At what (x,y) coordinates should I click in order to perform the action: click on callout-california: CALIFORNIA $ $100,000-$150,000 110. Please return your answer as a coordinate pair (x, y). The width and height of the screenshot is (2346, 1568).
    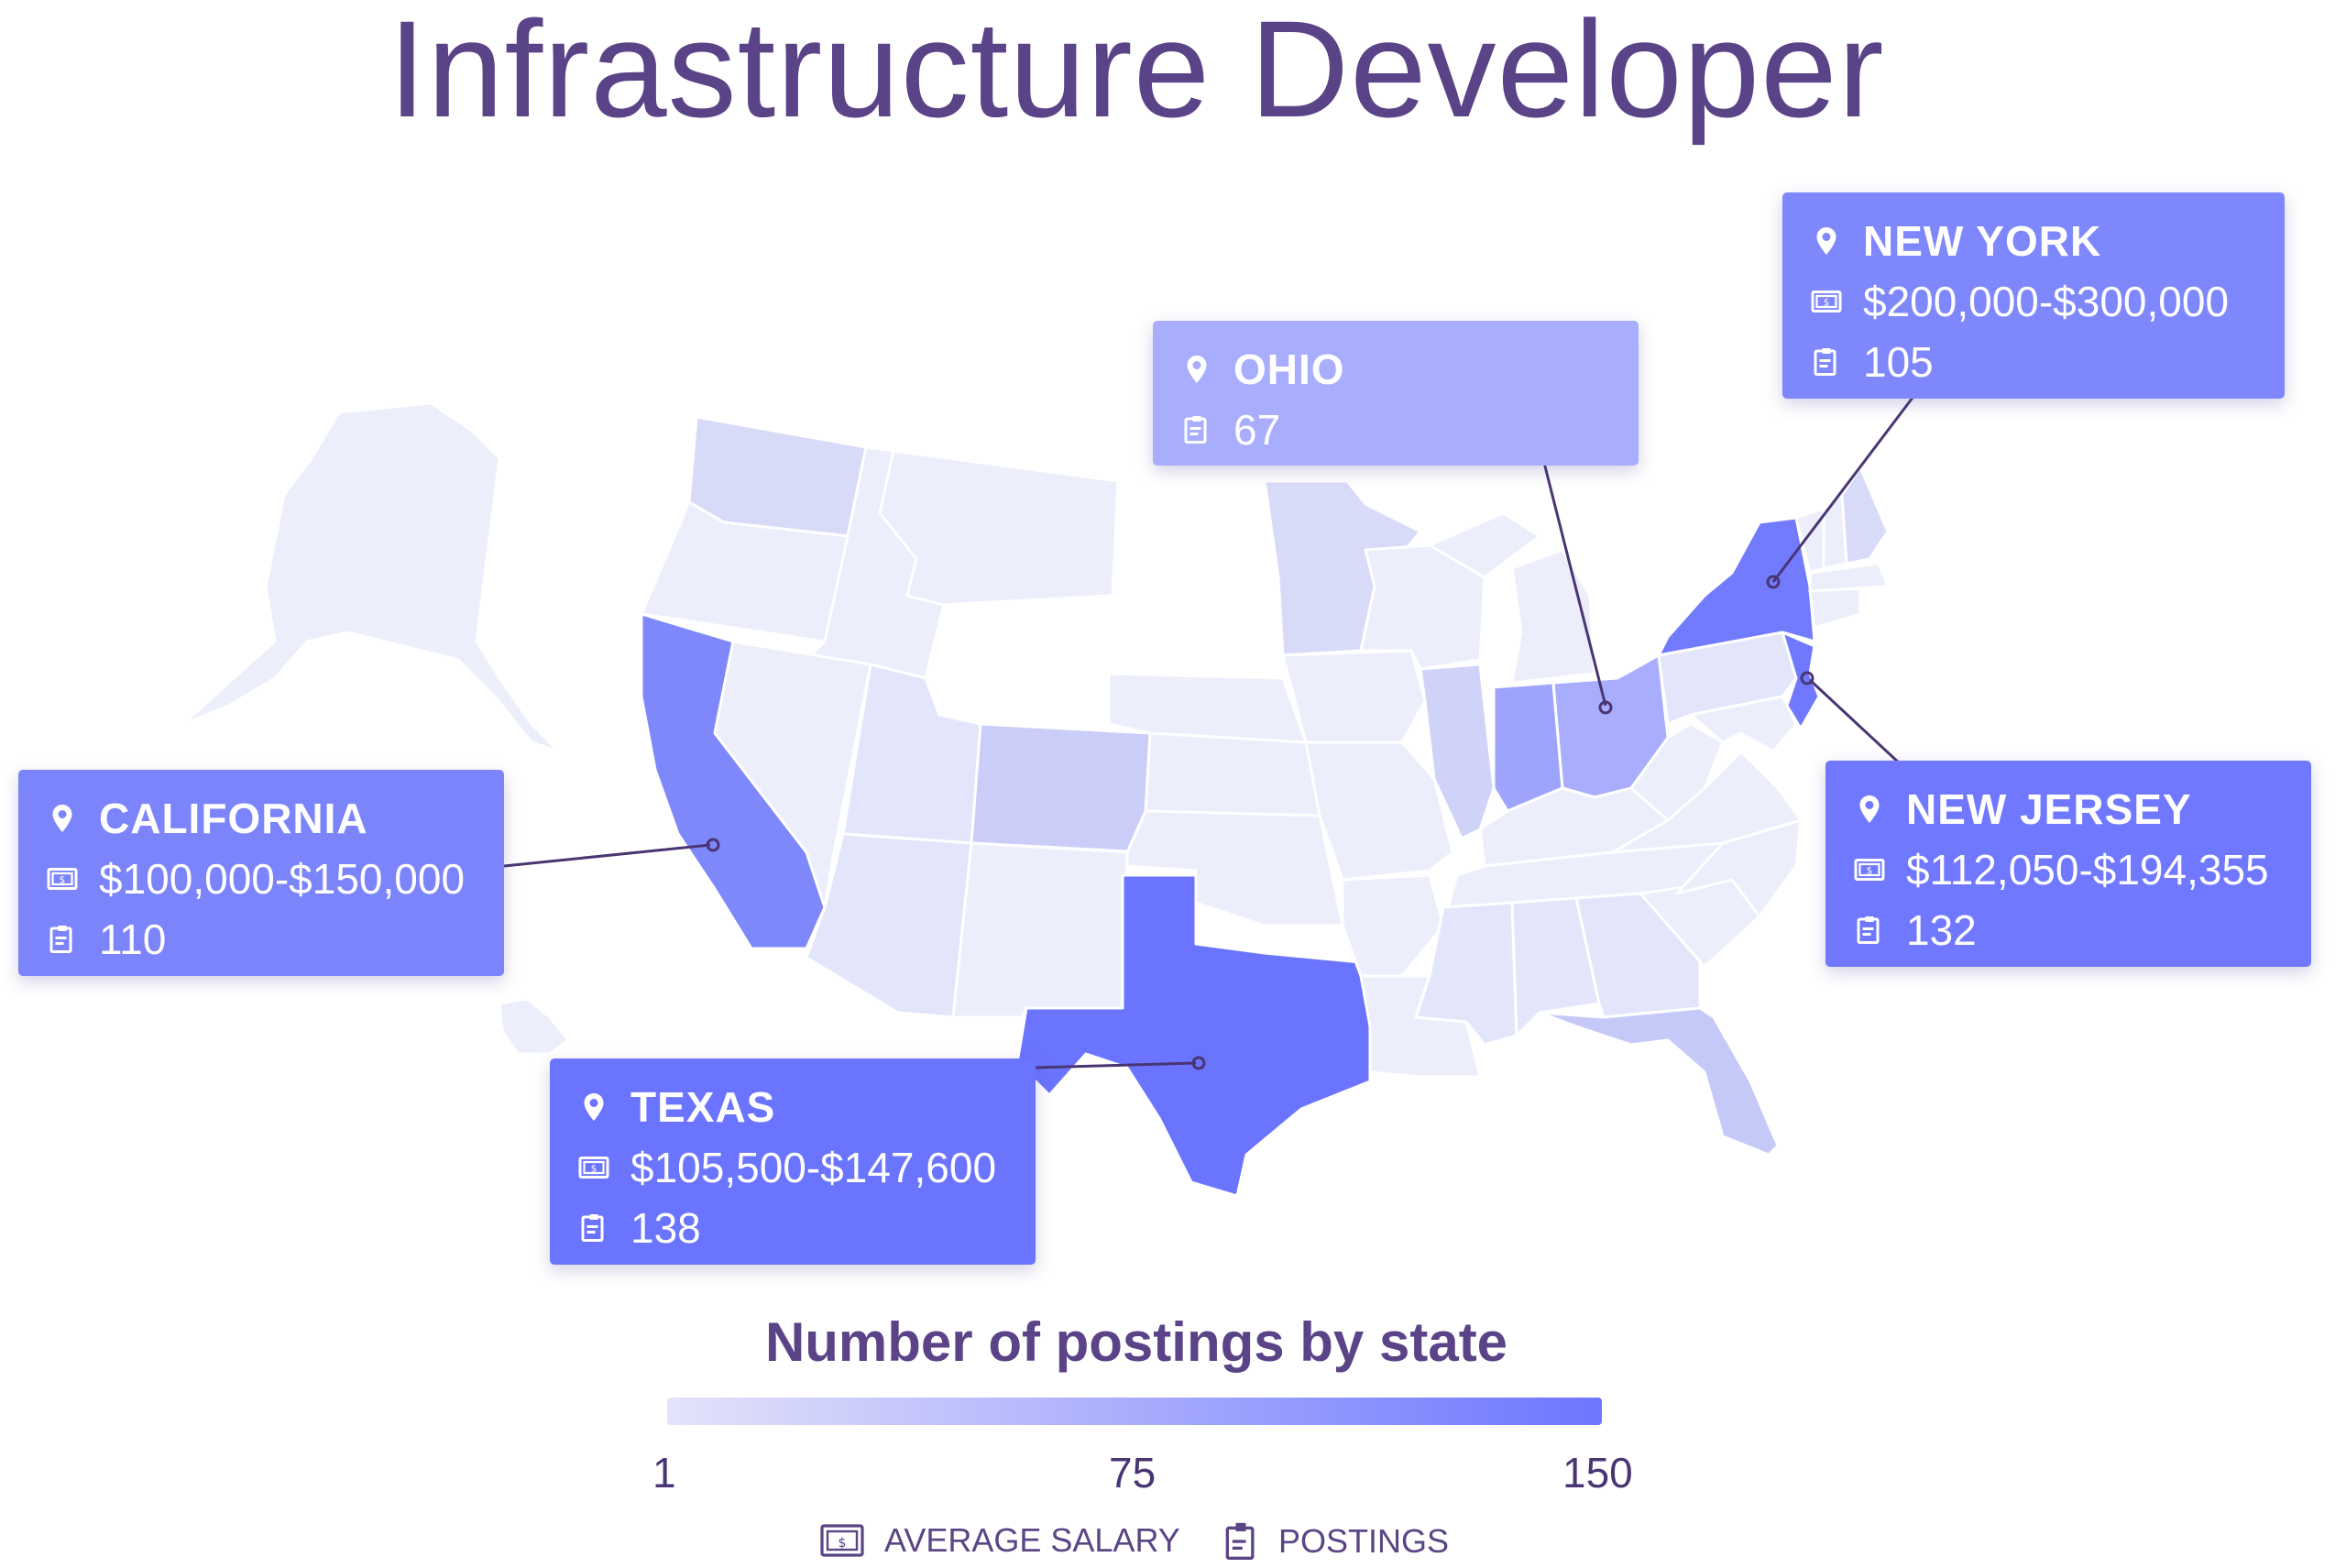
    Looking at the image, I should click on (261, 873).